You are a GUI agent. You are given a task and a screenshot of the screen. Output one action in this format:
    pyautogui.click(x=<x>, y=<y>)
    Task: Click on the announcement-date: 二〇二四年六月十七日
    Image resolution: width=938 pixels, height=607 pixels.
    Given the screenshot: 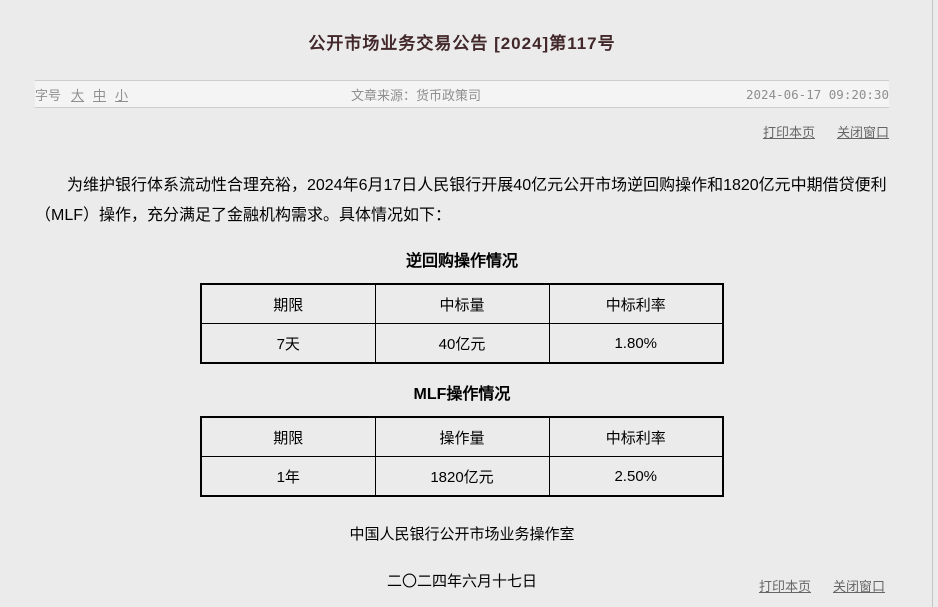 What is the action you would take?
    pyautogui.click(x=461, y=581)
    